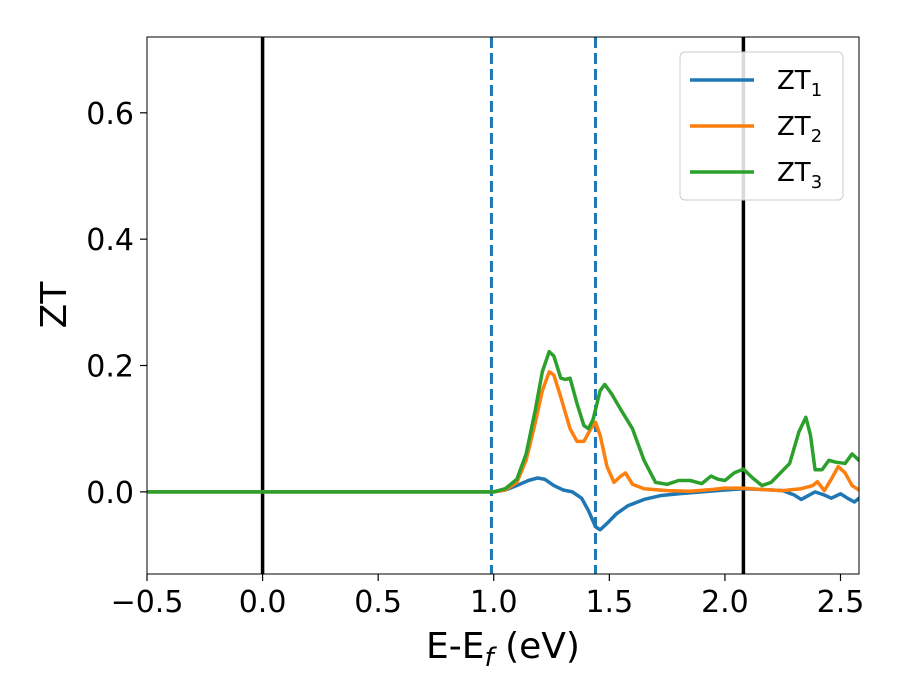 This screenshot has height=700, width=900. What do you see at coordinates (494, 602) in the screenshot?
I see `x-tick-label: 1.0` at bounding box center [494, 602].